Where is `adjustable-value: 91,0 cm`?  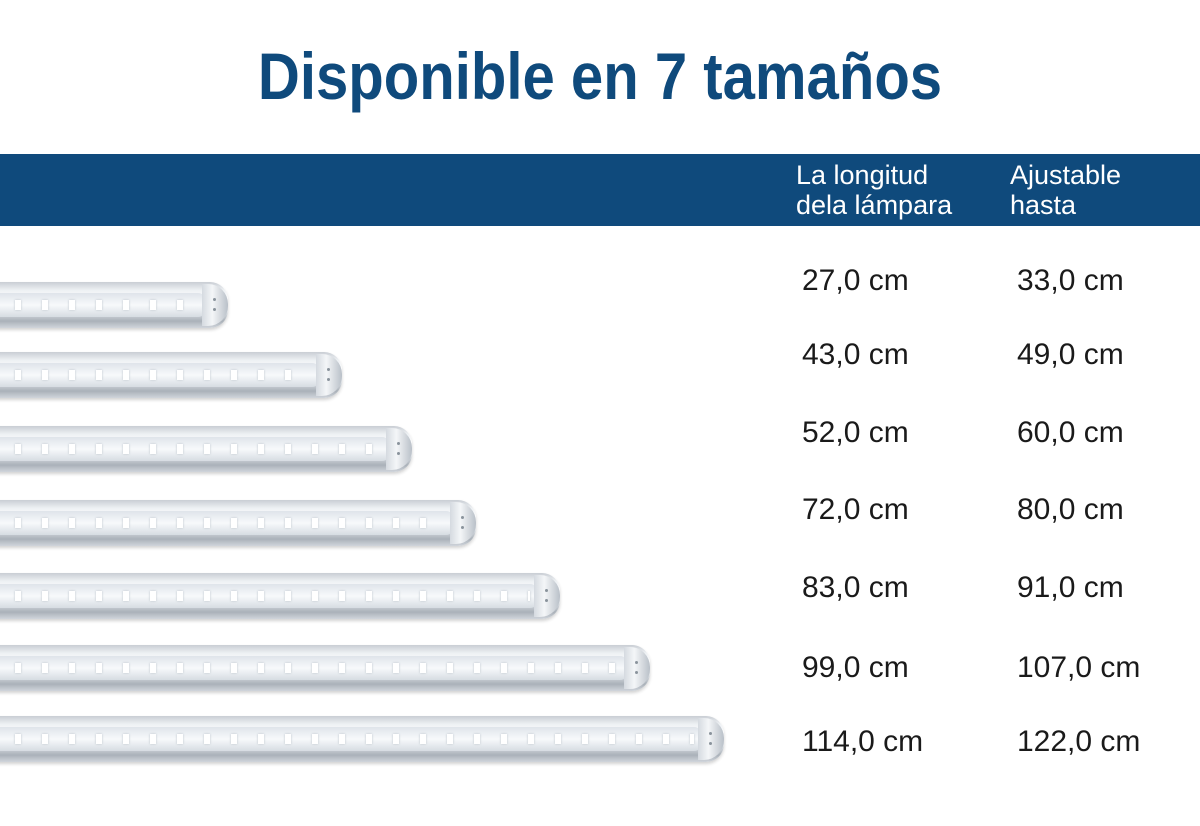 adjustable-value: 91,0 cm is located at coordinates (1070, 587).